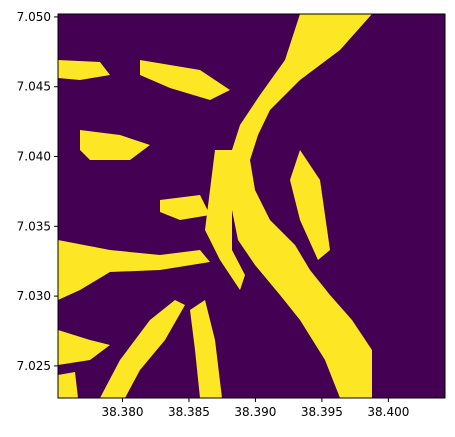 Image resolution: width=455 pixels, height=437 pixels. Describe the element at coordinates (322, 412) in the screenshot. I see `x-tick-label: 38.395` at that location.